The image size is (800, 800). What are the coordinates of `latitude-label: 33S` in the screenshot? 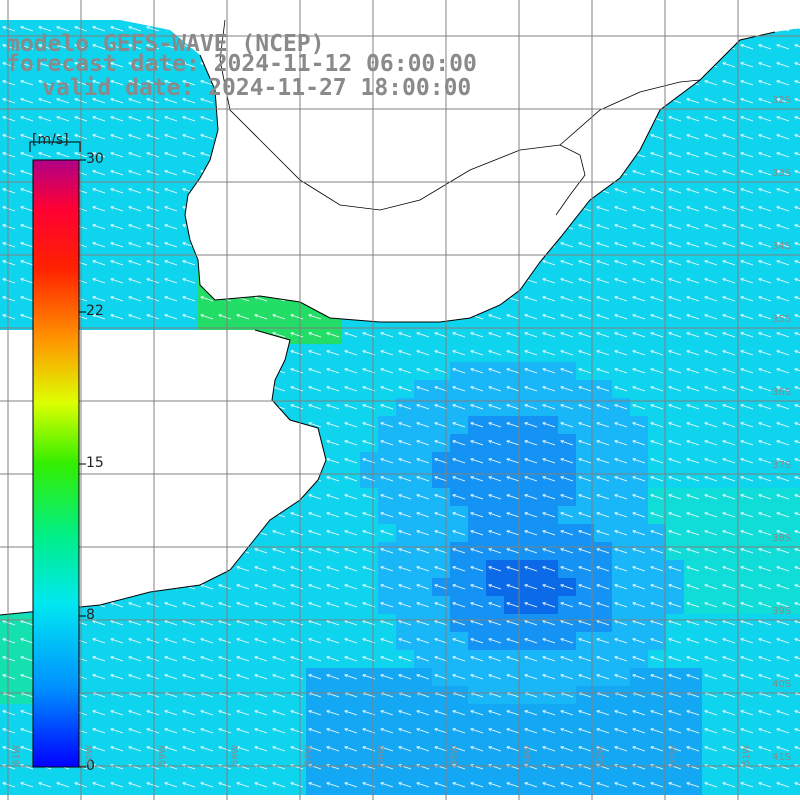 It's located at (782, 173).